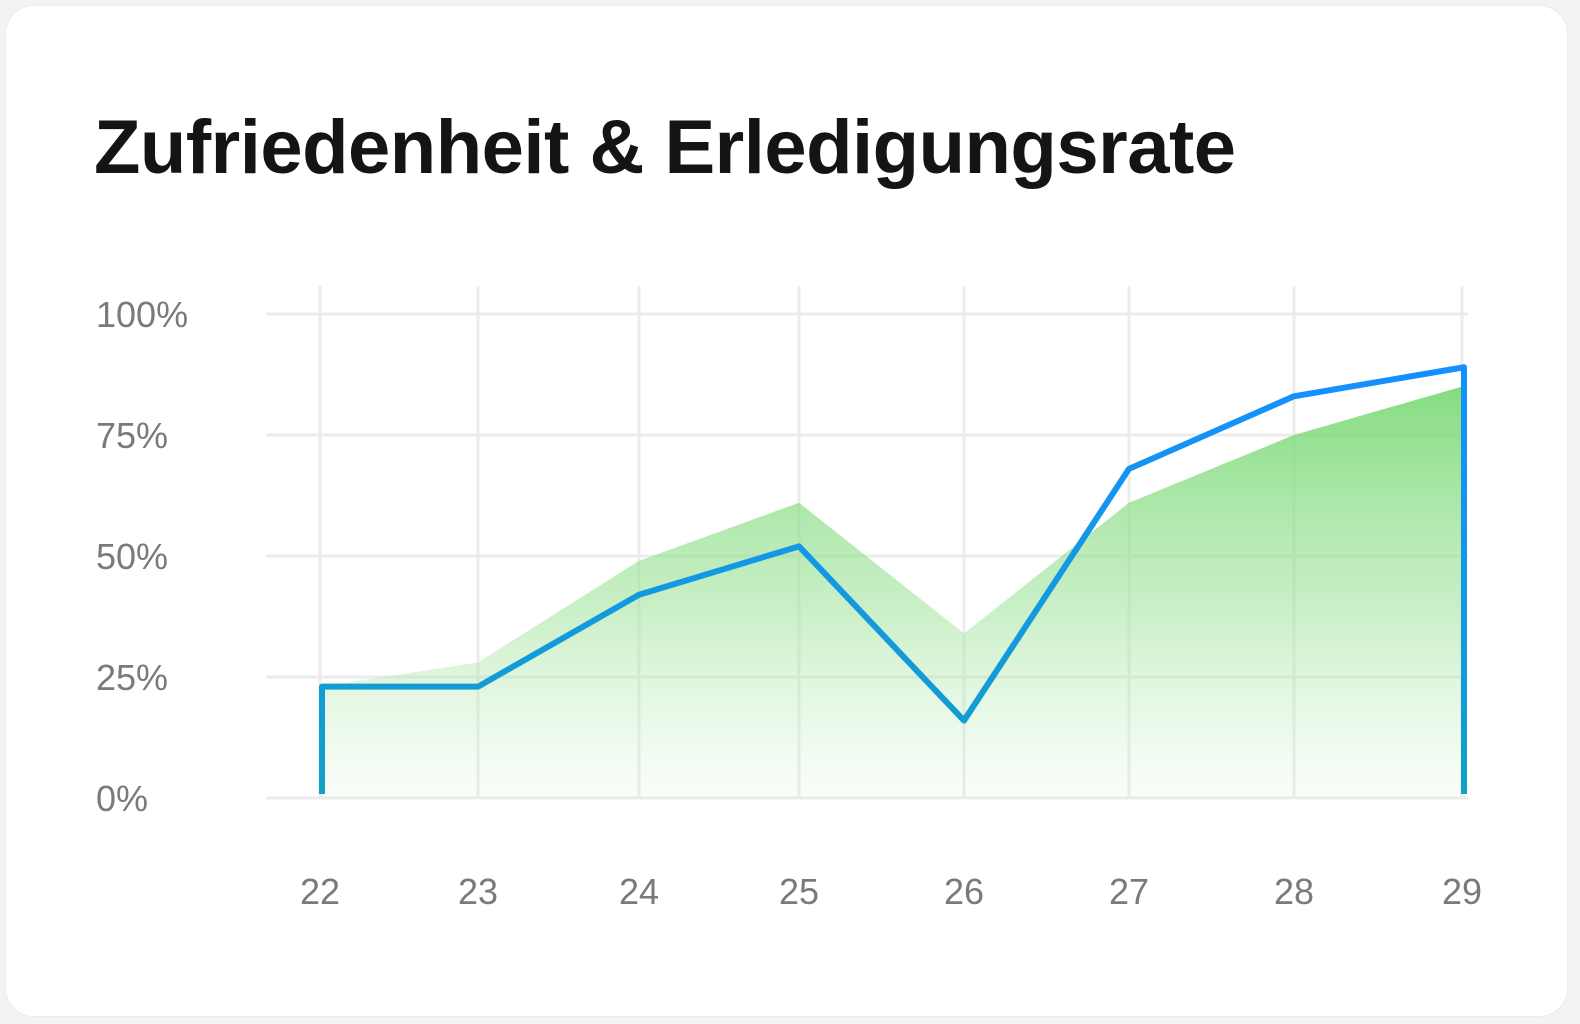  I want to click on x-axis-labels: 22 23 24 25 26 27 28 29, so click(891, 891).